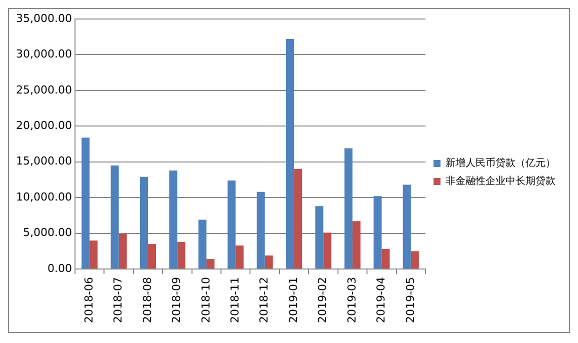  I want to click on y-tick-label: 0.00, so click(59, 268).